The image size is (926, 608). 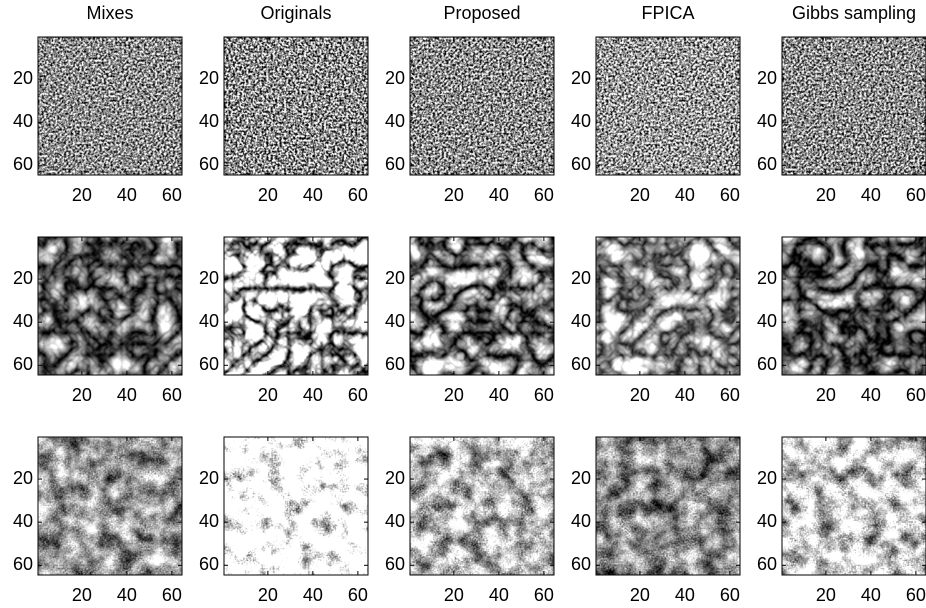 What do you see at coordinates (854, 13) in the screenshot?
I see `column-title: Gibbs sampling` at bounding box center [854, 13].